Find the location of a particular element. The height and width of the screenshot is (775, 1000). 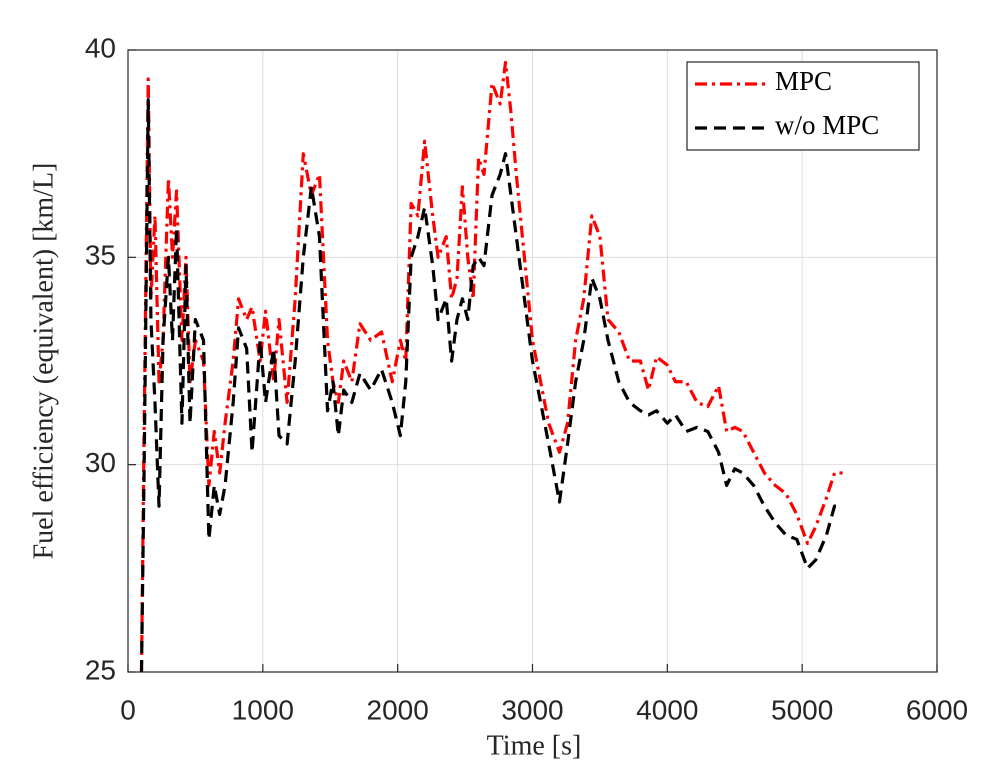

x-axis-label: Time [s] is located at coordinates (534, 745).